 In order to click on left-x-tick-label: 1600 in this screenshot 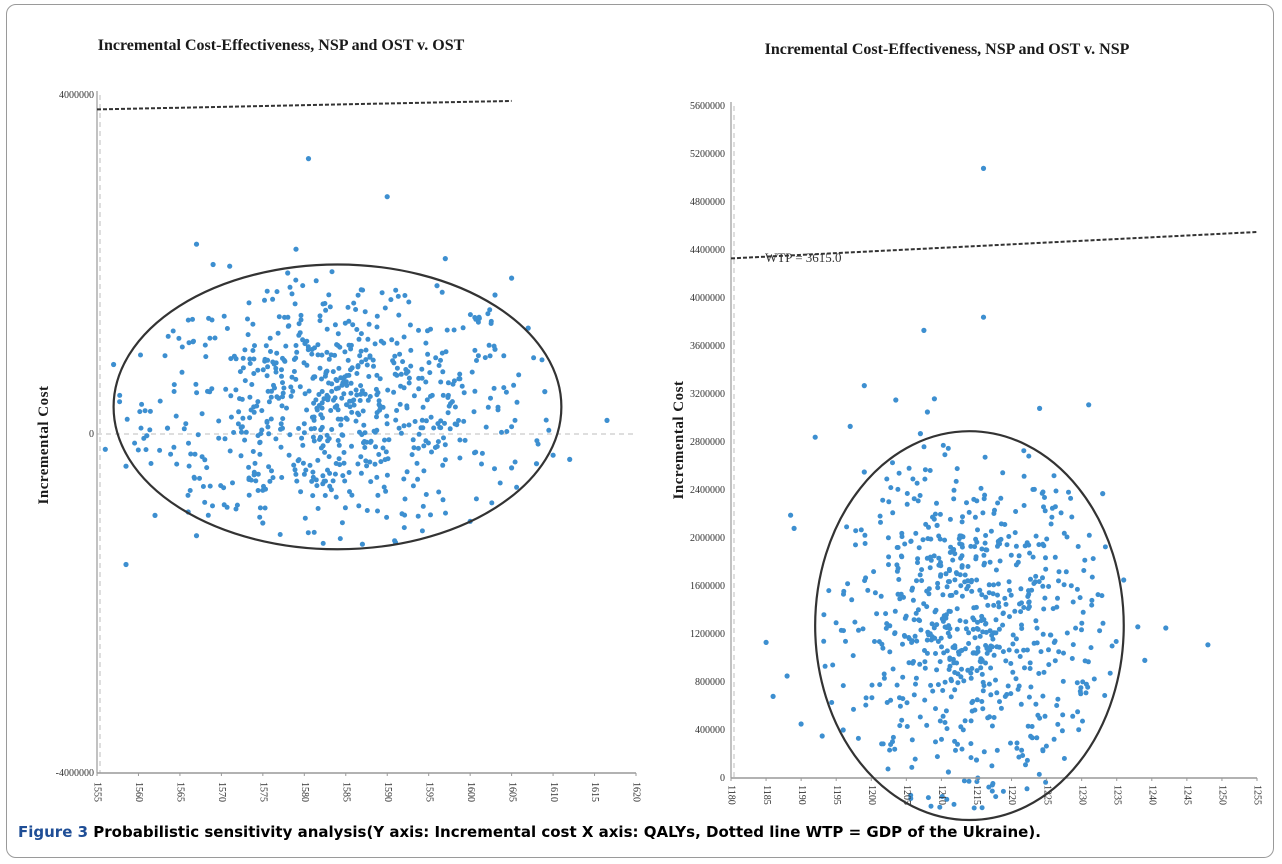, I will do `click(470, 792)`.